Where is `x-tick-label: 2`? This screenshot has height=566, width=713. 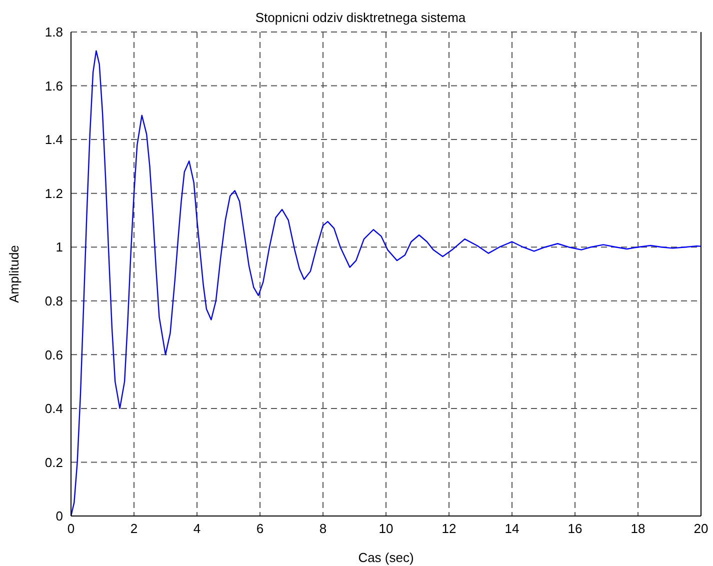 x-tick-label: 2 is located at coordinates (134, 528).